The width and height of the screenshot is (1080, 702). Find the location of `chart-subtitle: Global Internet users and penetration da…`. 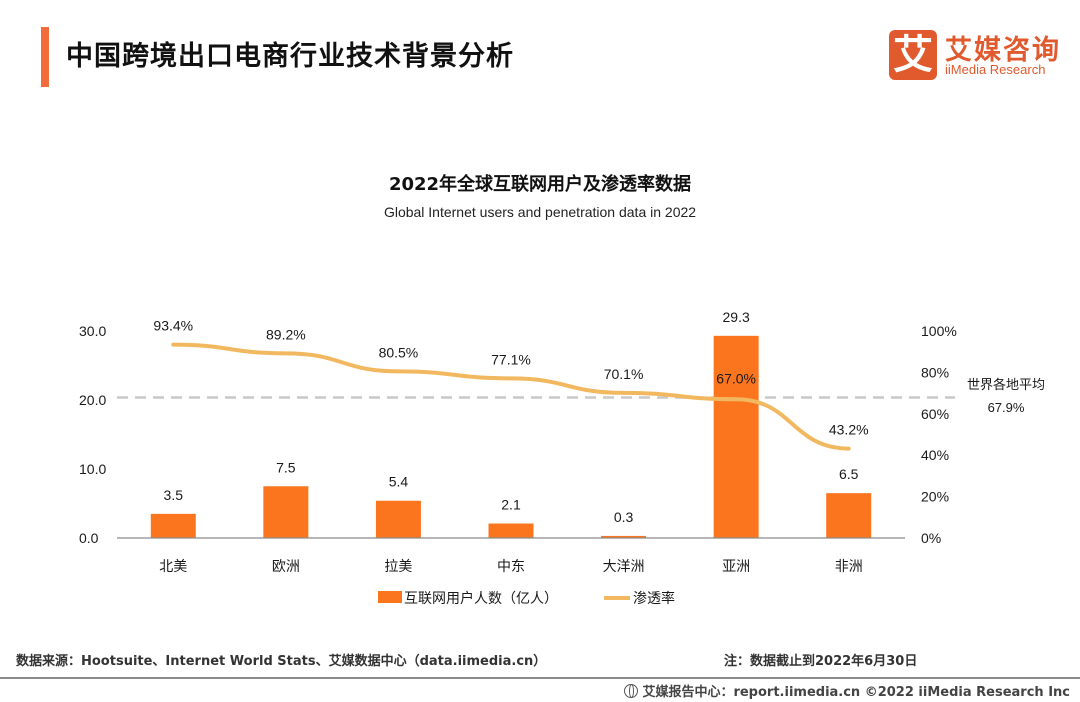

chart-subtitle: Global Internet users and penetration da… is located at coordinates (540, 212).